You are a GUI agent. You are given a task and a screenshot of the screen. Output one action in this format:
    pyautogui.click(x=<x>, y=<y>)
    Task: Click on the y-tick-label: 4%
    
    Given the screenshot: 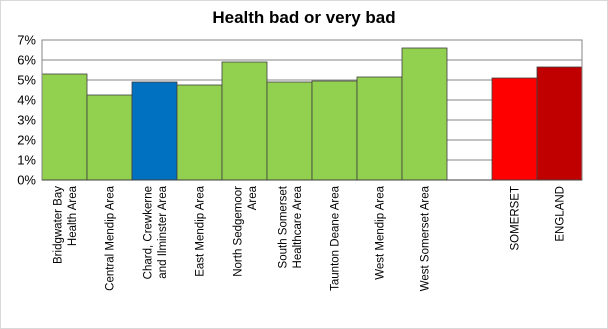 What is the action you would take?
    pyautogui.click(x=26, y=100)
    